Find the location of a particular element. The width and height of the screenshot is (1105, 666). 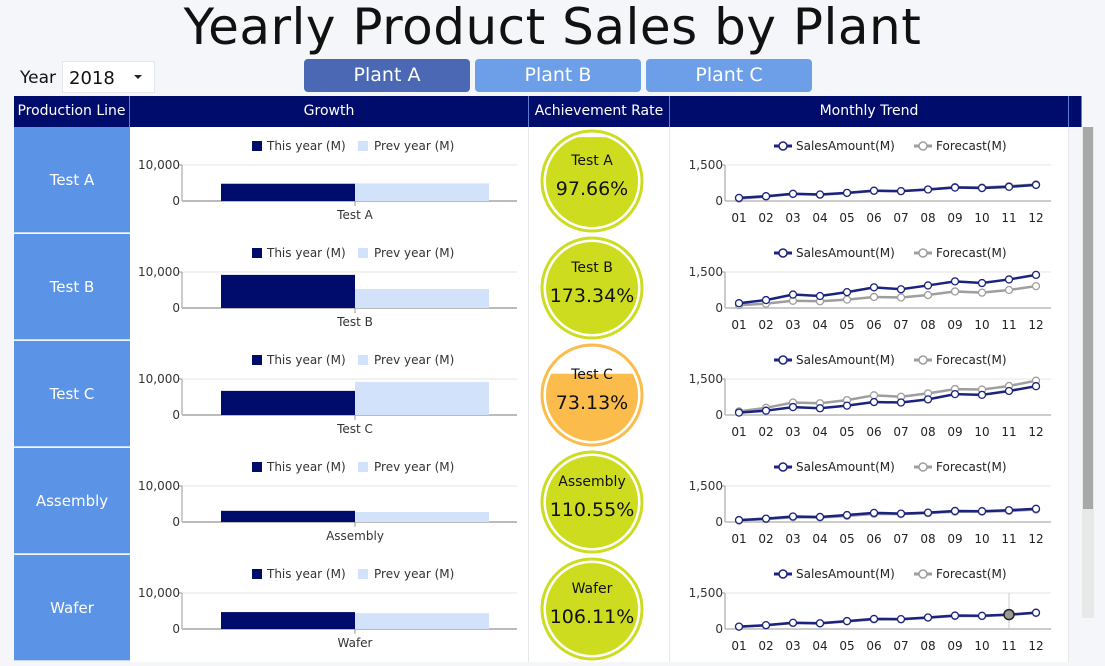

growth-cell: This year (M) Prev year (M) 10,000 0 Test A is located at coordinates (329, 180).